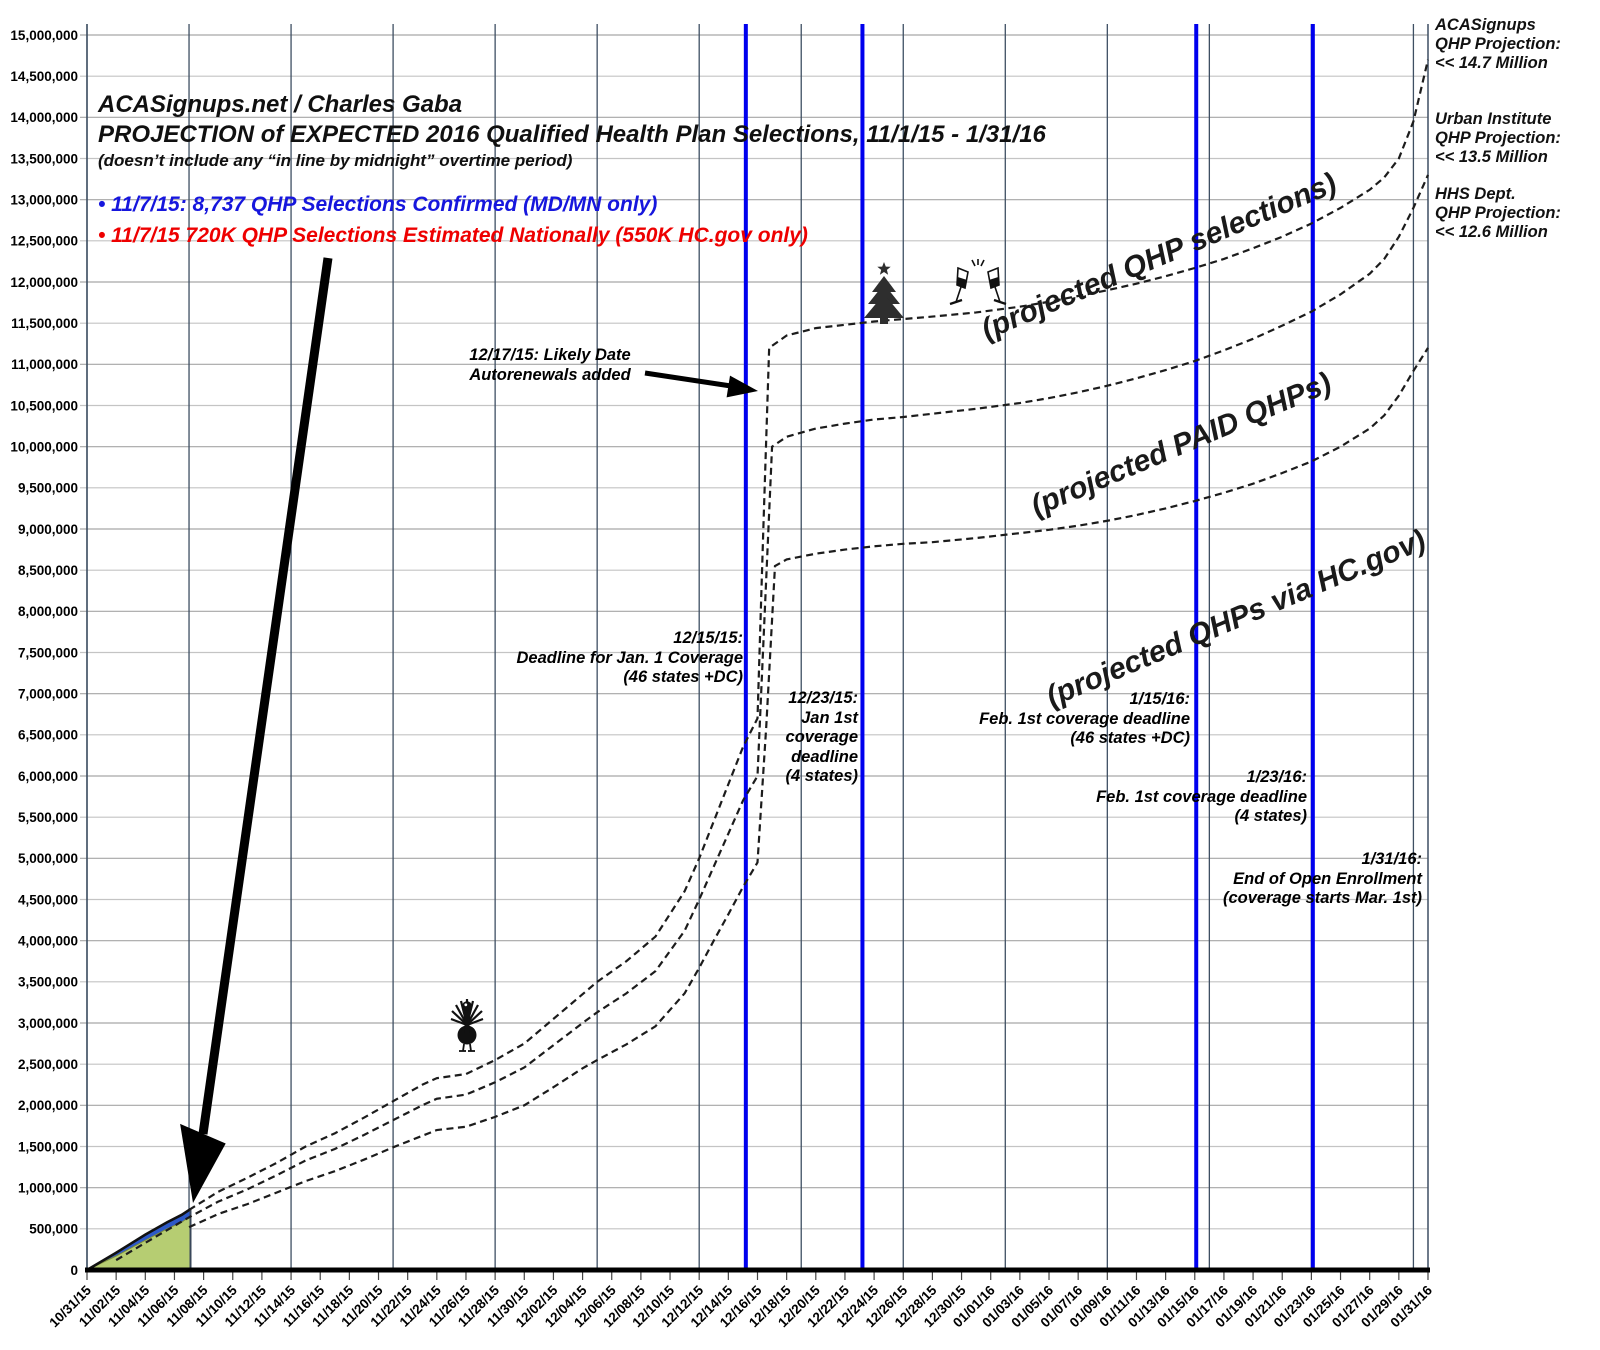 The width and height of the screenshot is (1600, 1350). Describe the element at coordinates (48, 1064) in the screenshot. I see `y-tick-label: 2,500,000` at that location.